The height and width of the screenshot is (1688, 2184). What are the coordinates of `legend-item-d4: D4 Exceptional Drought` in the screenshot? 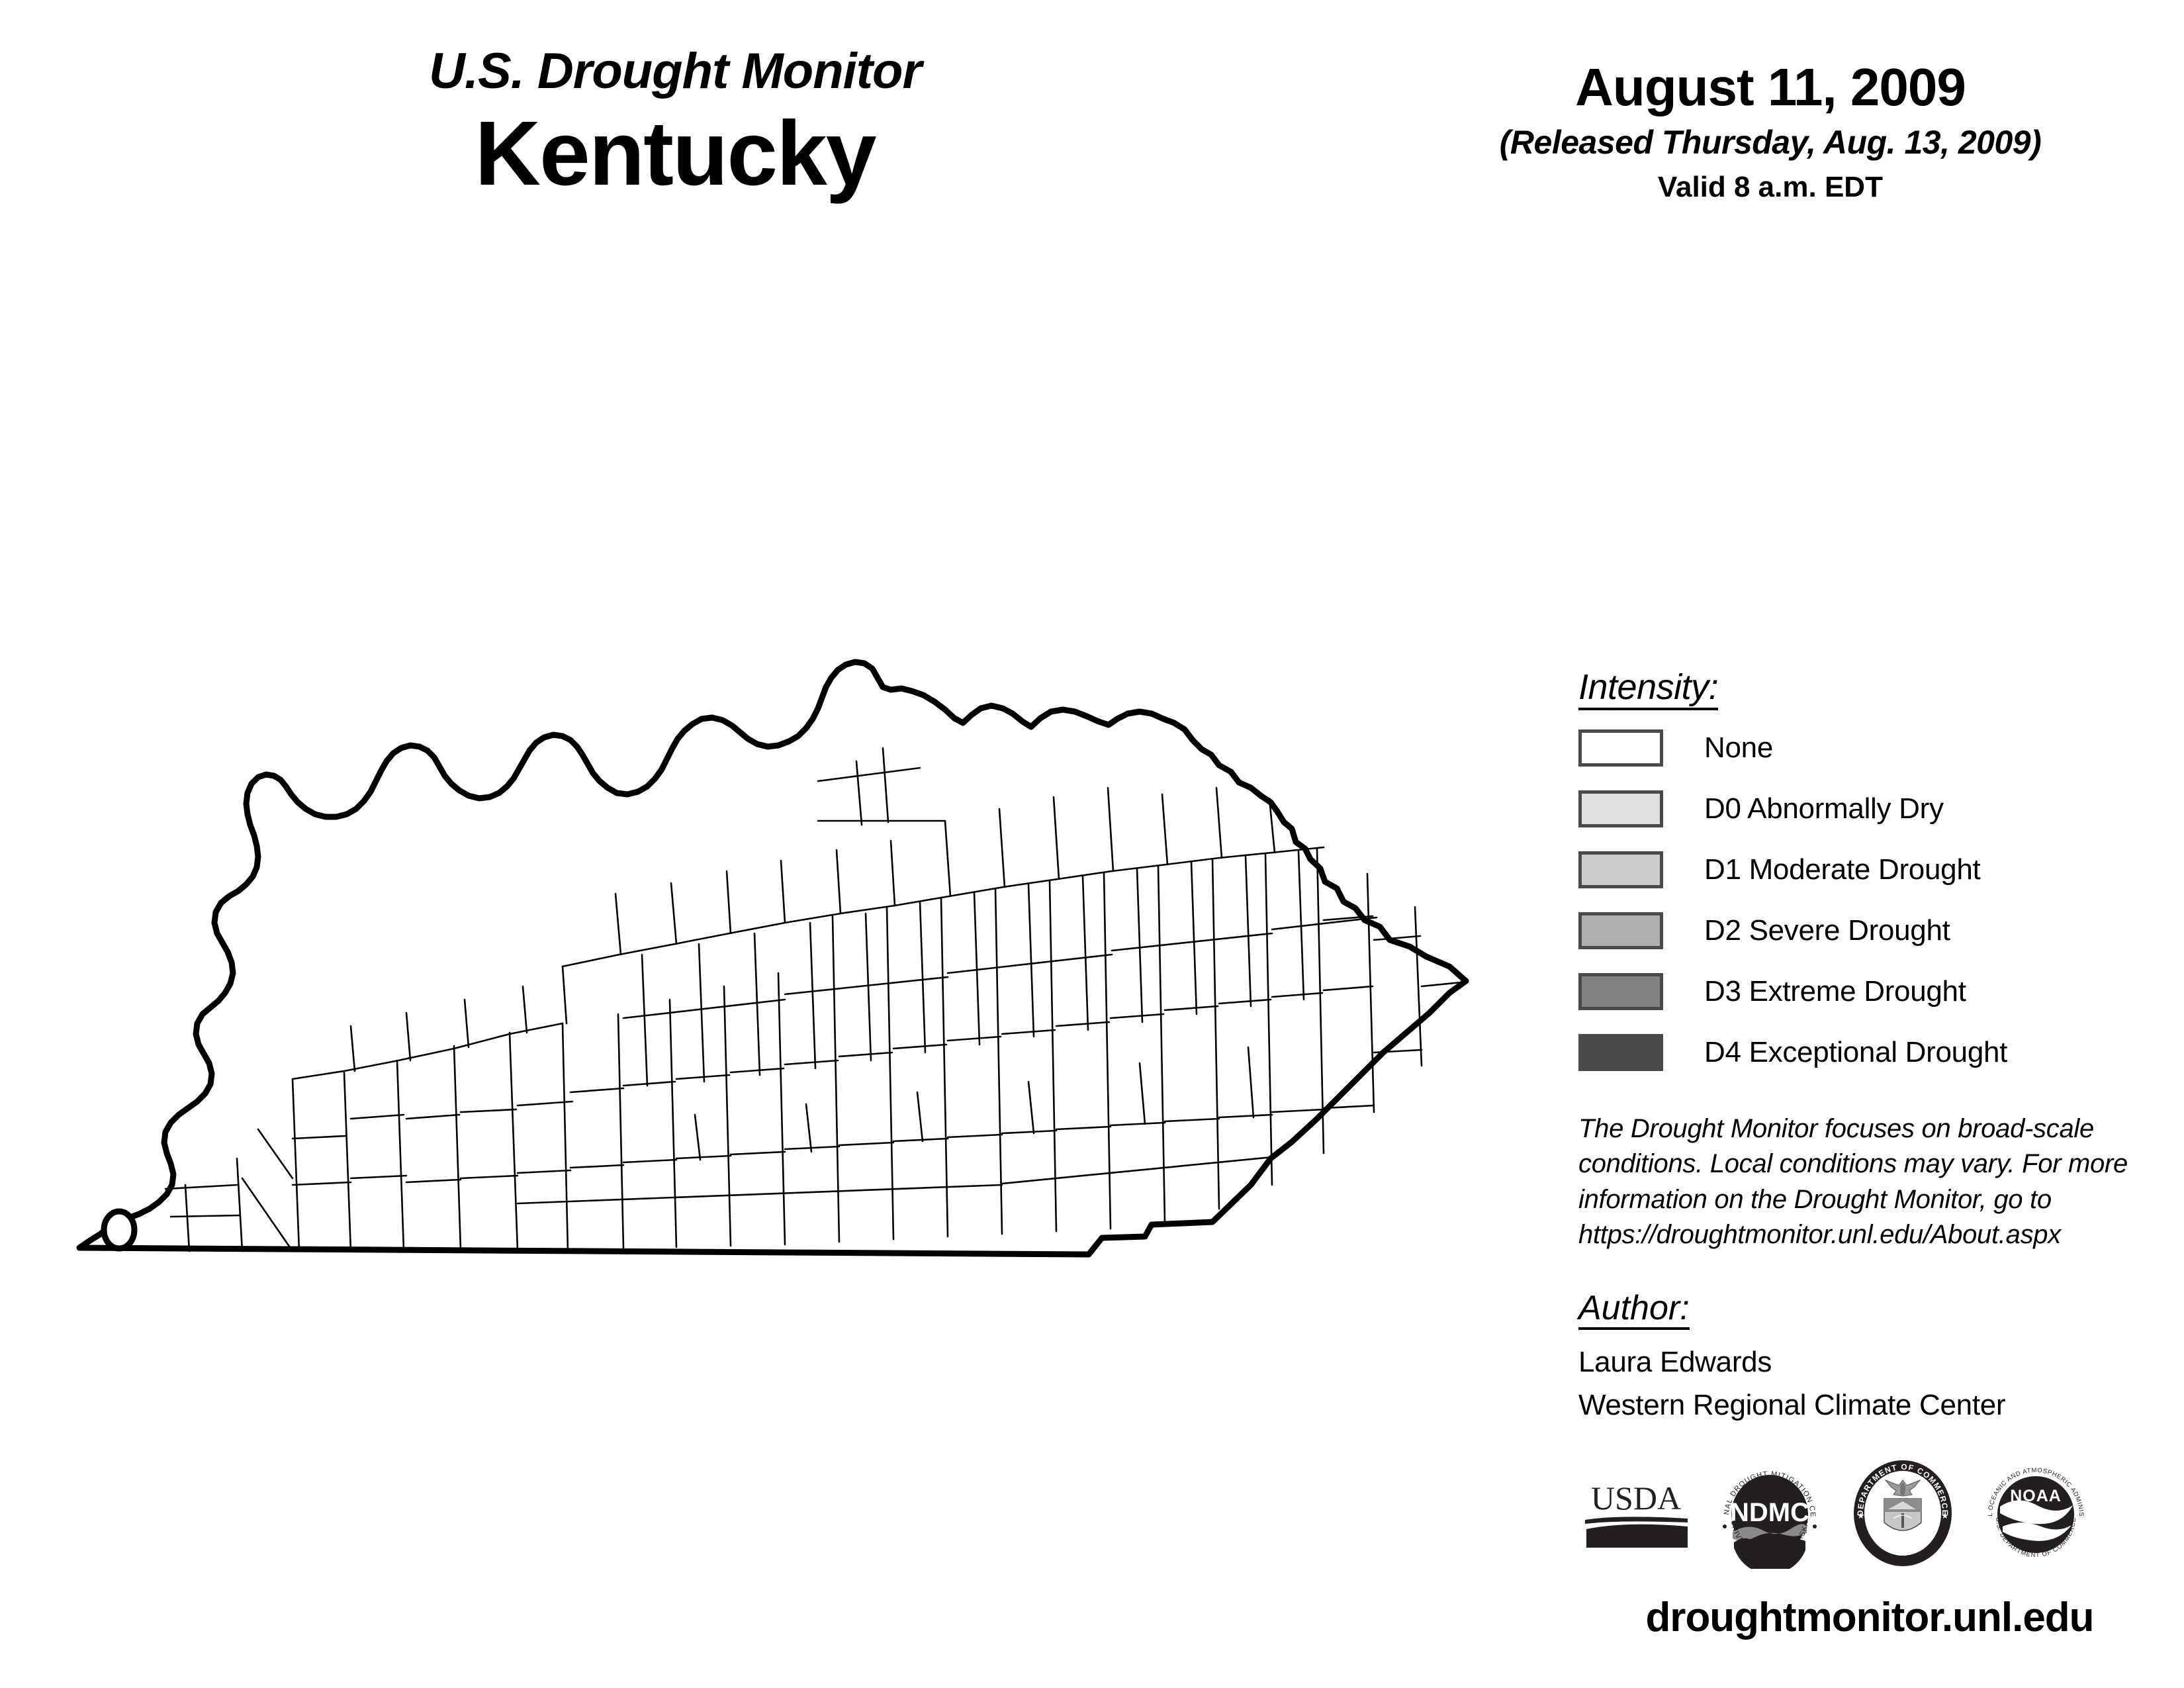 It's located at (1876, 1052).